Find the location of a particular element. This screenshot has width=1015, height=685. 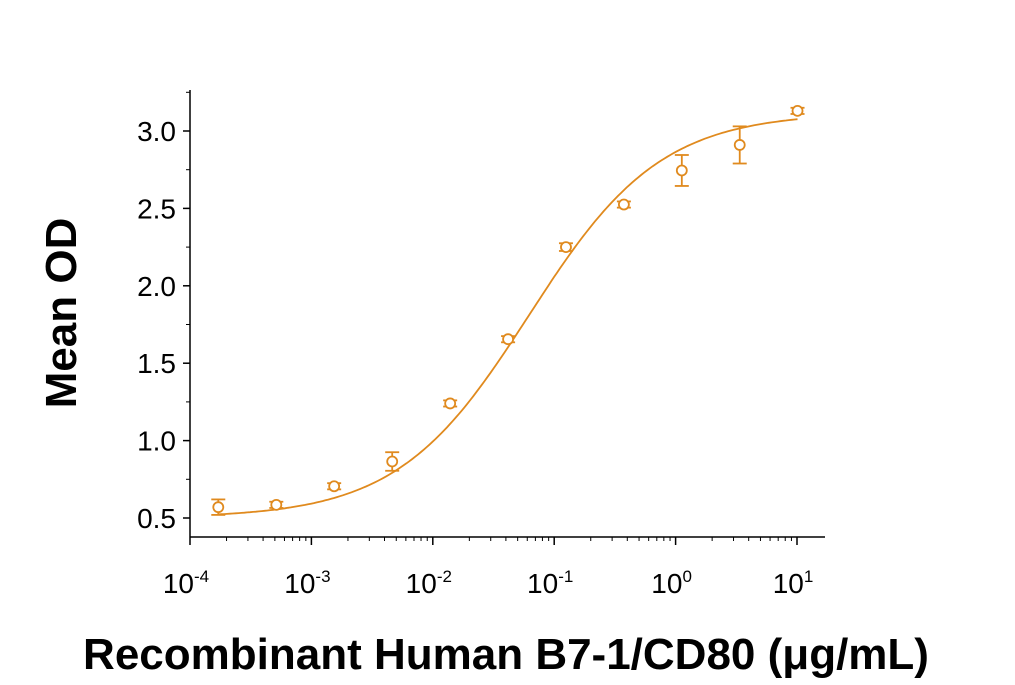

y-tick-label: 2.5 is located at coordinates (156, 208).